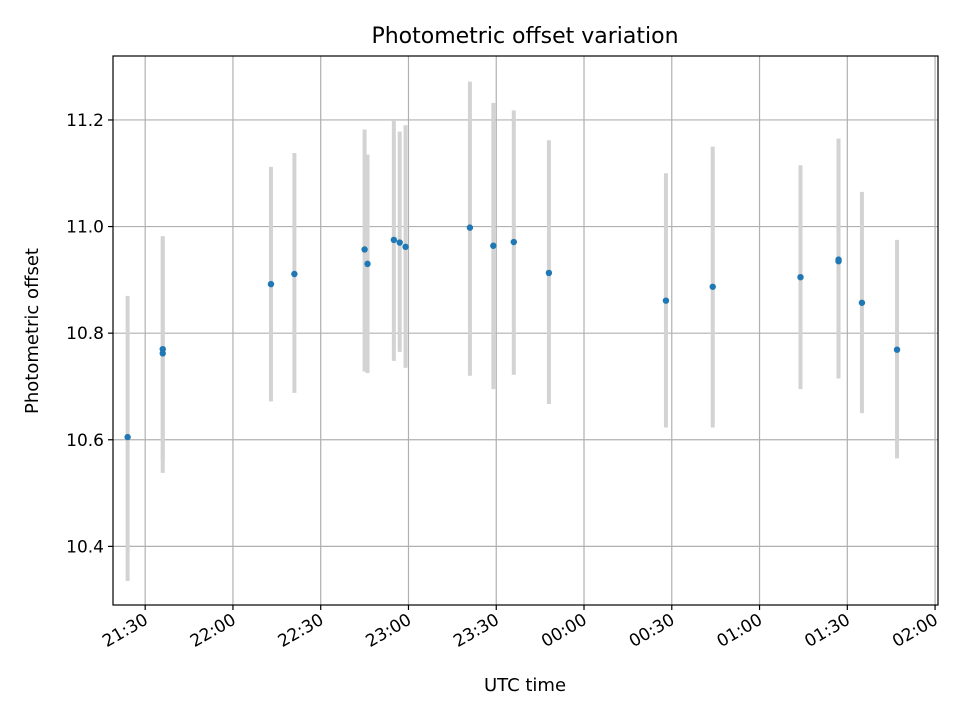 This screenshot has height=720, width=960. I want to click on y-tick-label: 10.4, so click(85, 547).